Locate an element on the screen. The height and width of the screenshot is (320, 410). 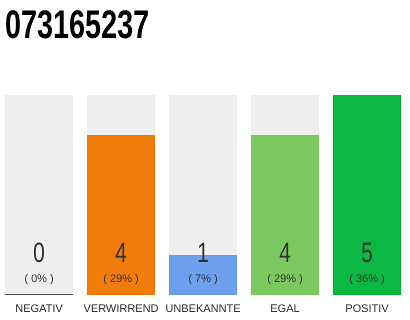
annotation: ( 7% ) is located at coordinates (203, 279).